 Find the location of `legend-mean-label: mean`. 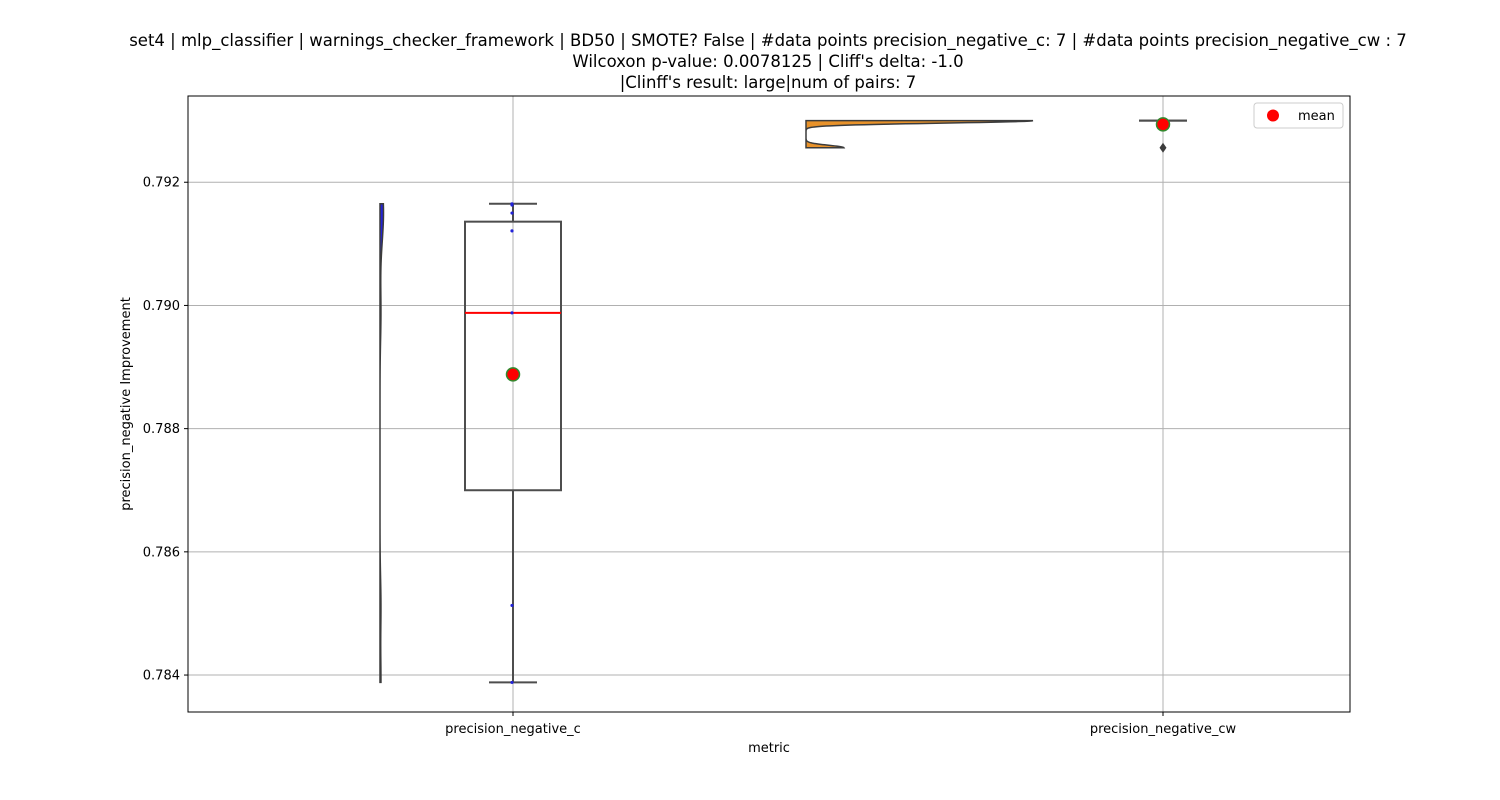

legend-mean-label: mean is located at coordinates (1316, 116).